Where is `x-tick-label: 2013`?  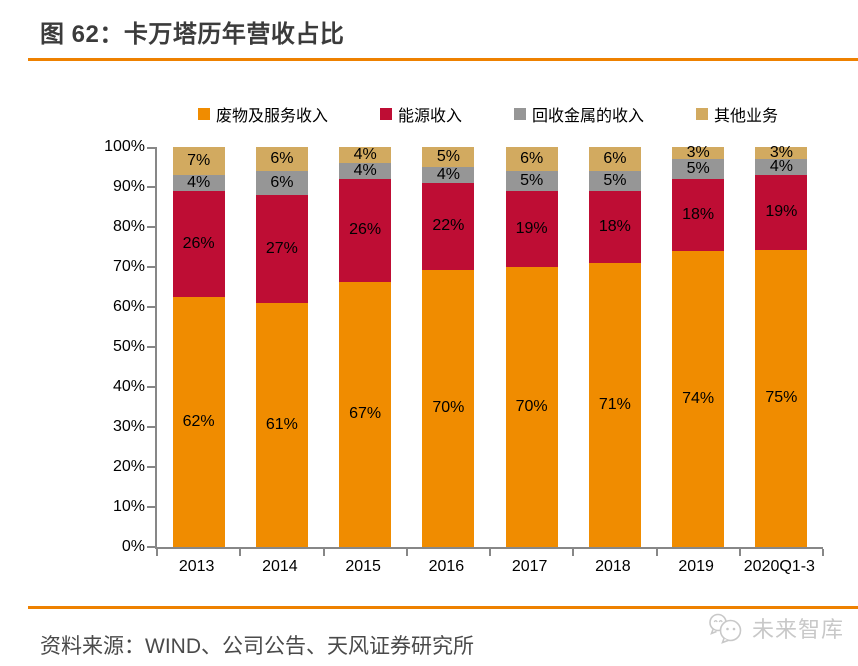
x-tick-label: 2013 is located at coordinates (196, 566).